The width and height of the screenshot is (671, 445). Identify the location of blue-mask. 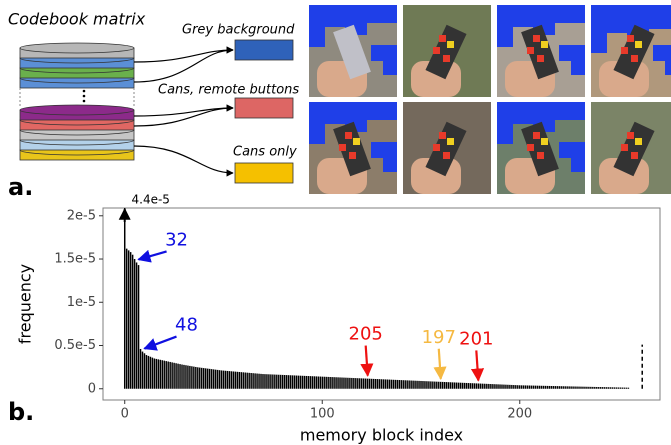
(662, 60).